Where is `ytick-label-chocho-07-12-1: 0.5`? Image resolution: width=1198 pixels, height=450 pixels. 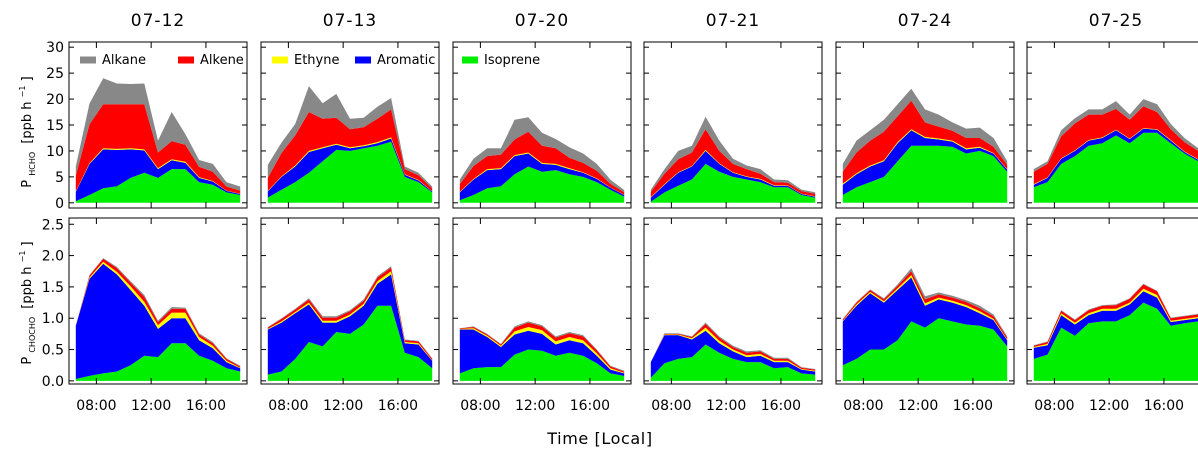 ytick-label-chocho-07-12-1: 0.5 is located at coordinates (53, 351).